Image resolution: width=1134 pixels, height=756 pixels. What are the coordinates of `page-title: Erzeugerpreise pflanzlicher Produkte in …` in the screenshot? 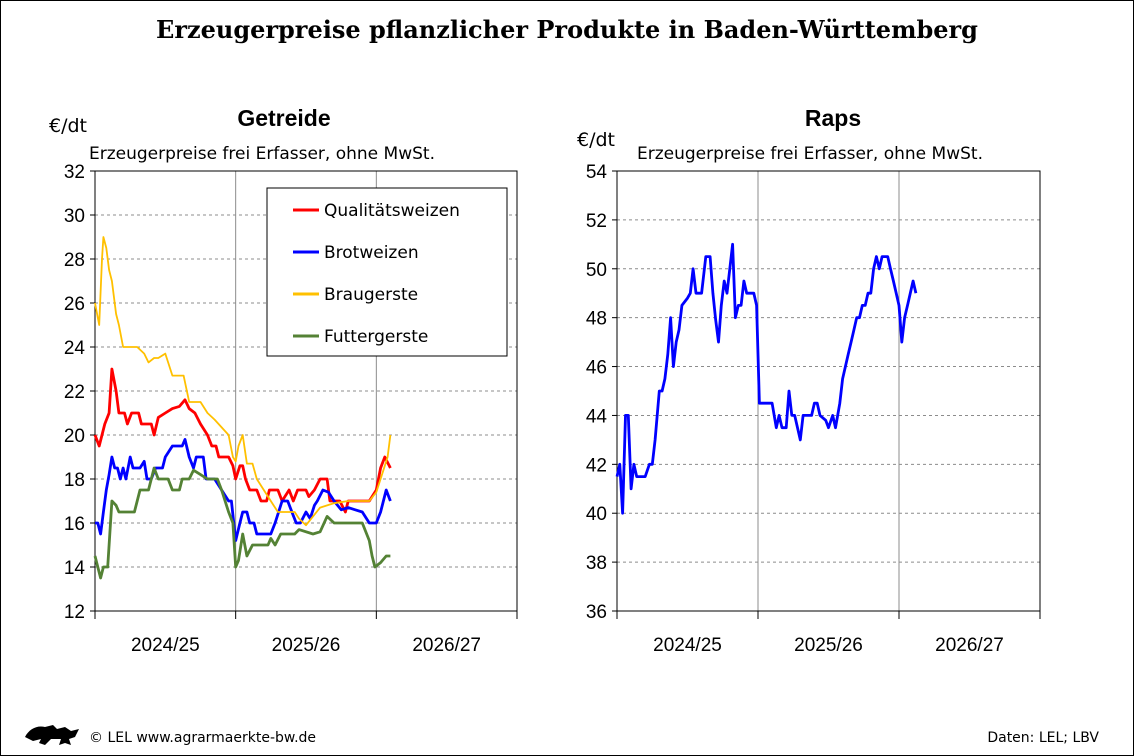 It's located at (567, 29).